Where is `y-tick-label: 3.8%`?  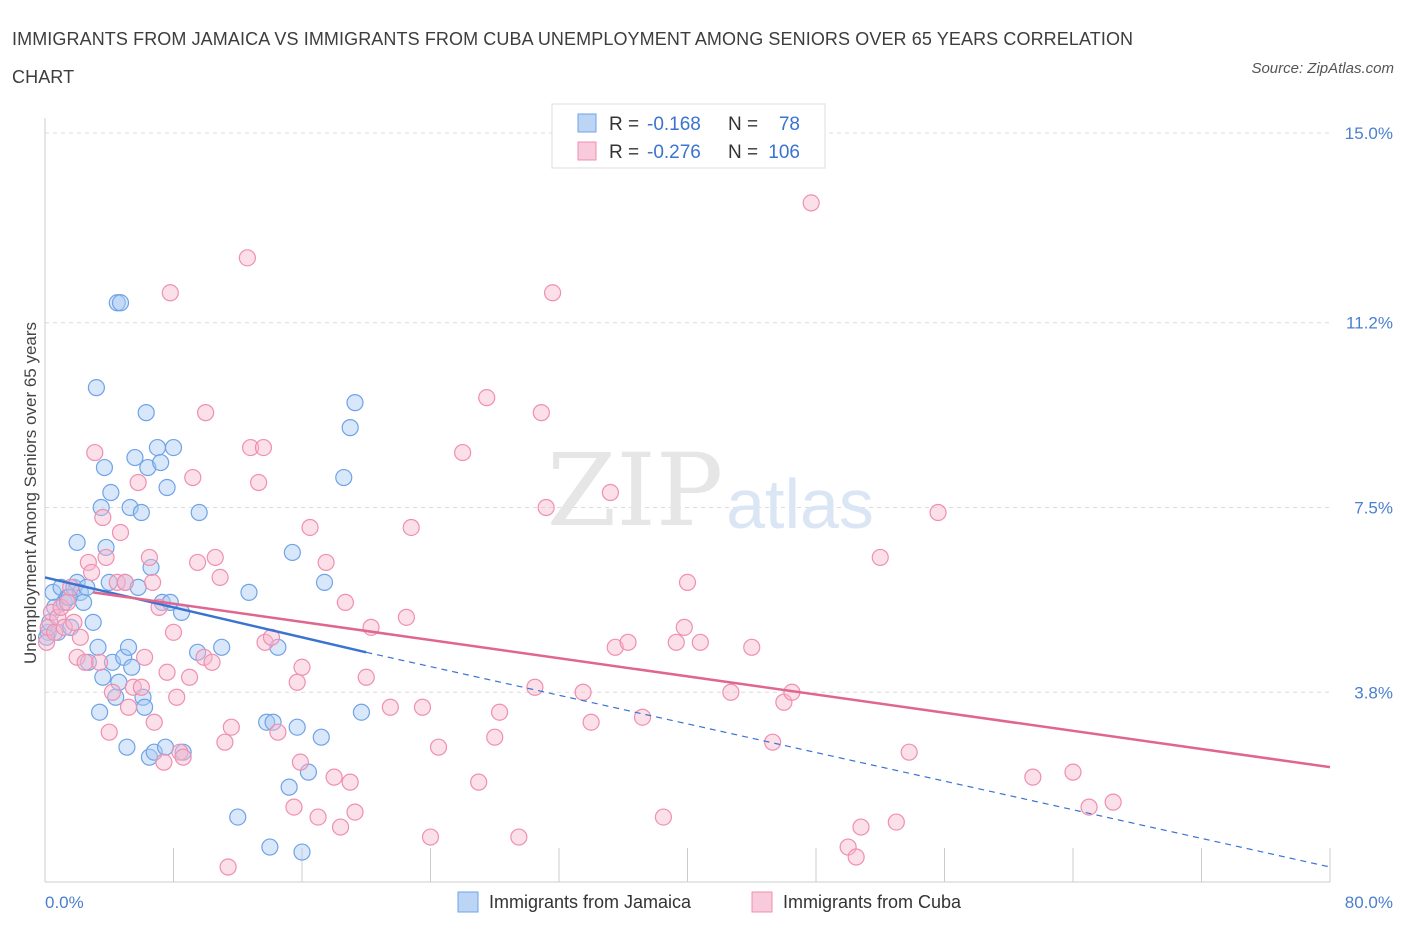 y-tick-label: 3.8% is located at coordinates (1373, 692).